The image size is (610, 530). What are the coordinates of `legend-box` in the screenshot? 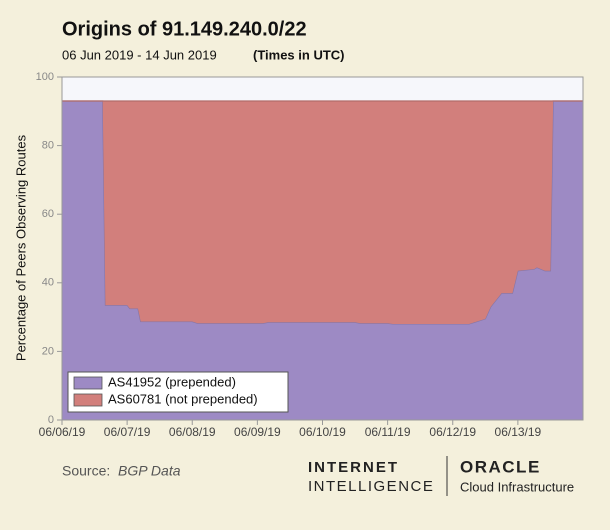 It's located at (178, 392).